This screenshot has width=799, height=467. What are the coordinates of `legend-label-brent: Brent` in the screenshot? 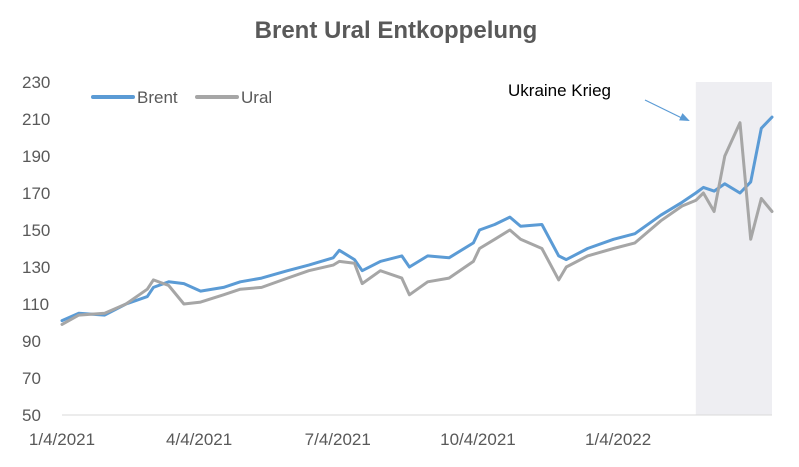 It's located at (157, 97).